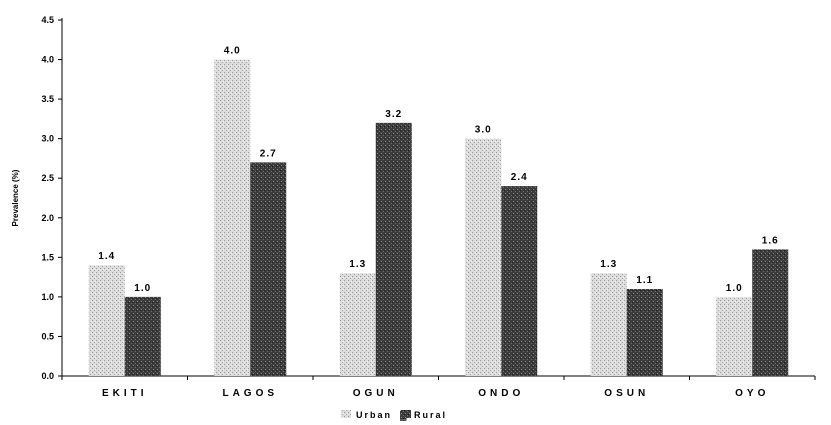  Describe the element at coordinates (47, 297) in the screenshot. I see `y-tick-label: 1.0` at that location.